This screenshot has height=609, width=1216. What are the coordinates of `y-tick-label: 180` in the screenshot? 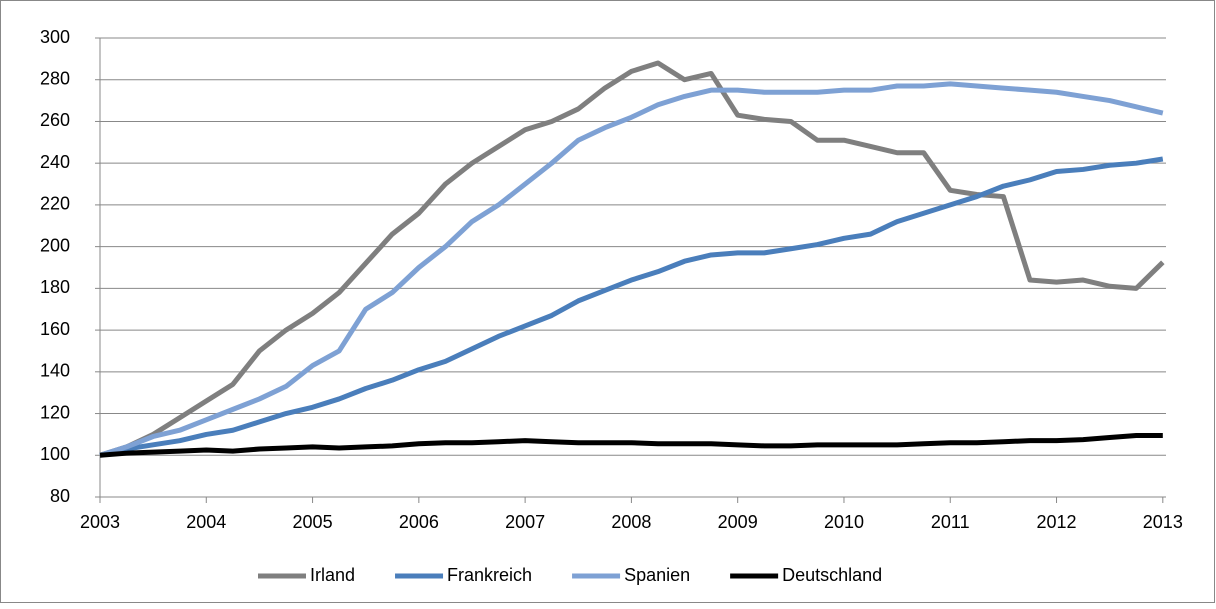 It's located at (55, 287).